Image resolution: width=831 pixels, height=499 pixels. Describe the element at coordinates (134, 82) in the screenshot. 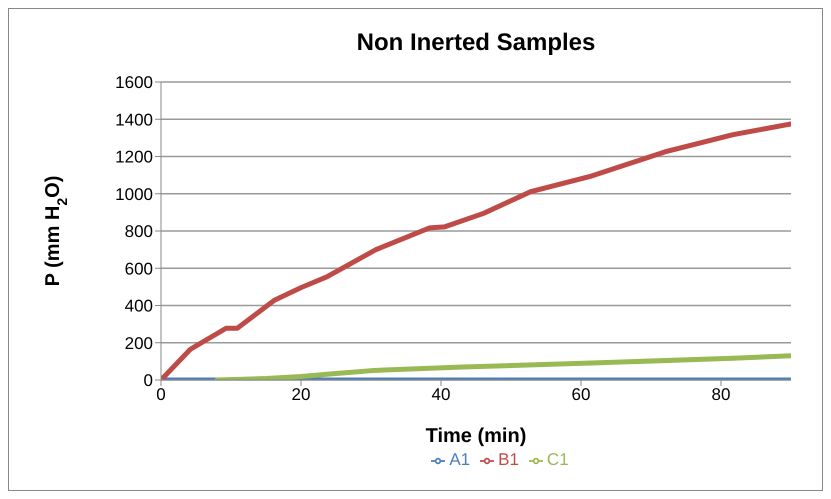

I see `y-tick-label: 1600` at that location.